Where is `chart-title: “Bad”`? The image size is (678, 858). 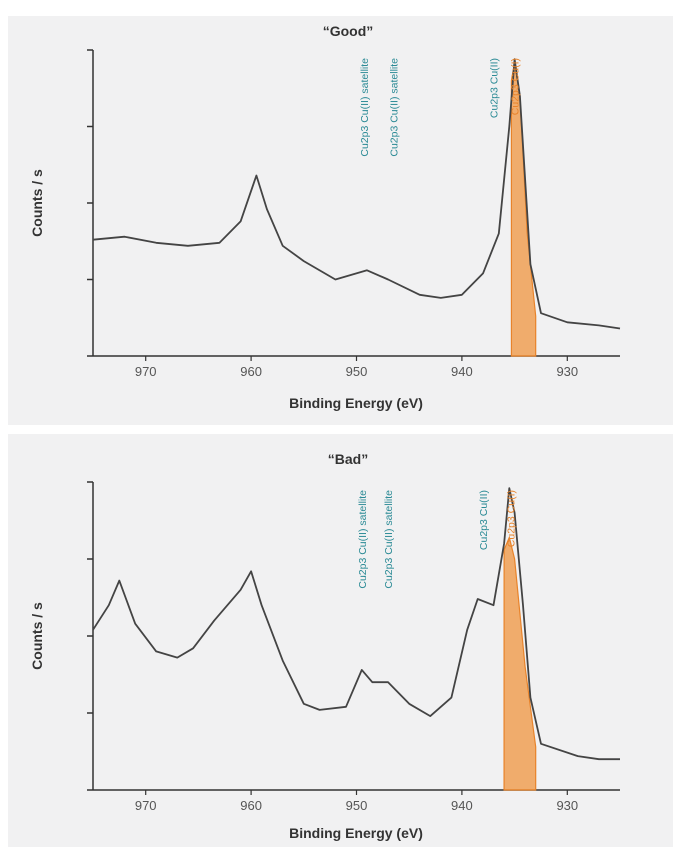
chart-title: “Bad” is located at coordinates (348, 459).